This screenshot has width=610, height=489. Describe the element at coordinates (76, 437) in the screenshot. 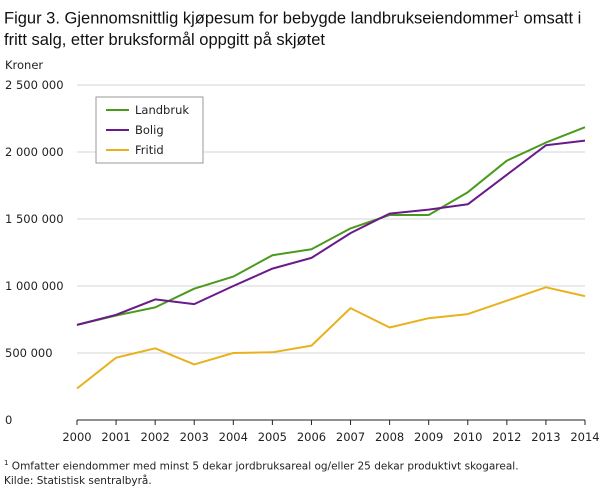

I see `x-tick-label: 2000` at that location.